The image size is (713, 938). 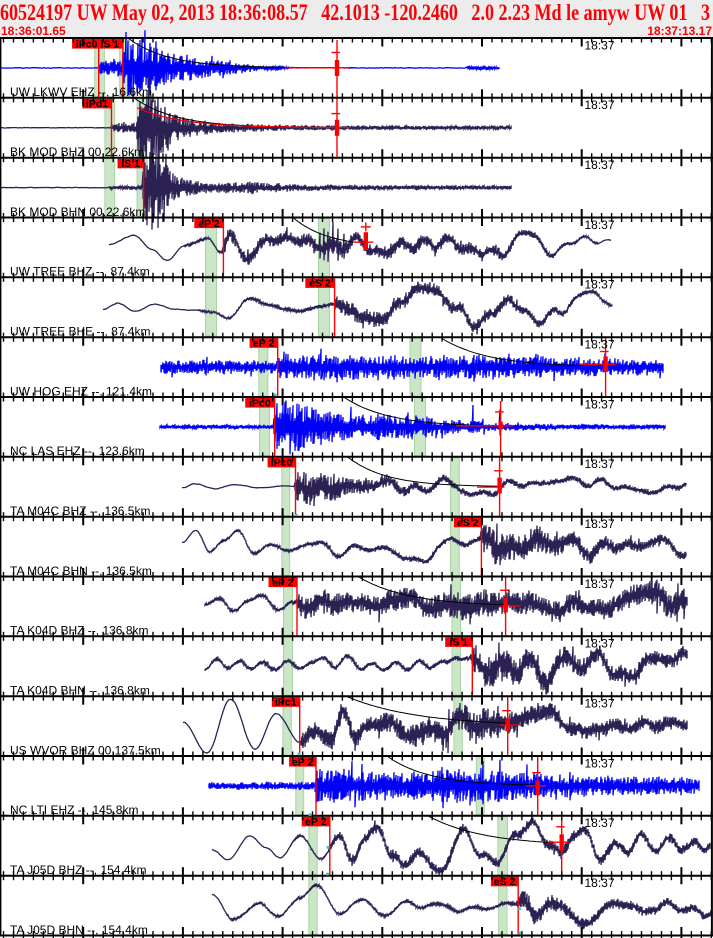 What do you see at coordinates (80, 332) in the screenshot?
I see `svg-text: UW TREE BHE --, 87.4km` at bounding box center [80, 332].